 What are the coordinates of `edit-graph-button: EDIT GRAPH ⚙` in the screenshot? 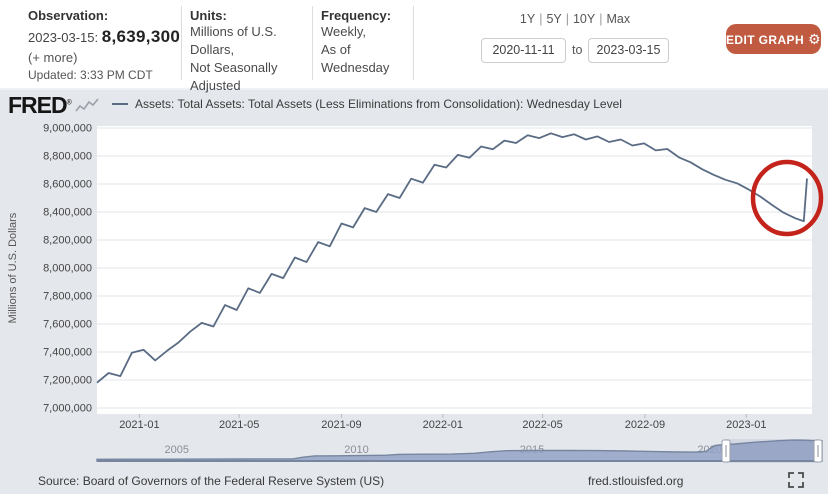 It's located at (773, 39).